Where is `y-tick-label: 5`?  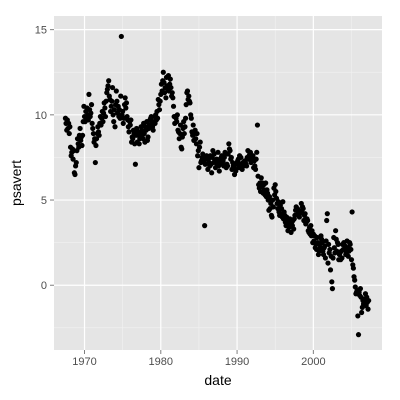
y-tick-label: 5 is located at coordinates (44, 201).